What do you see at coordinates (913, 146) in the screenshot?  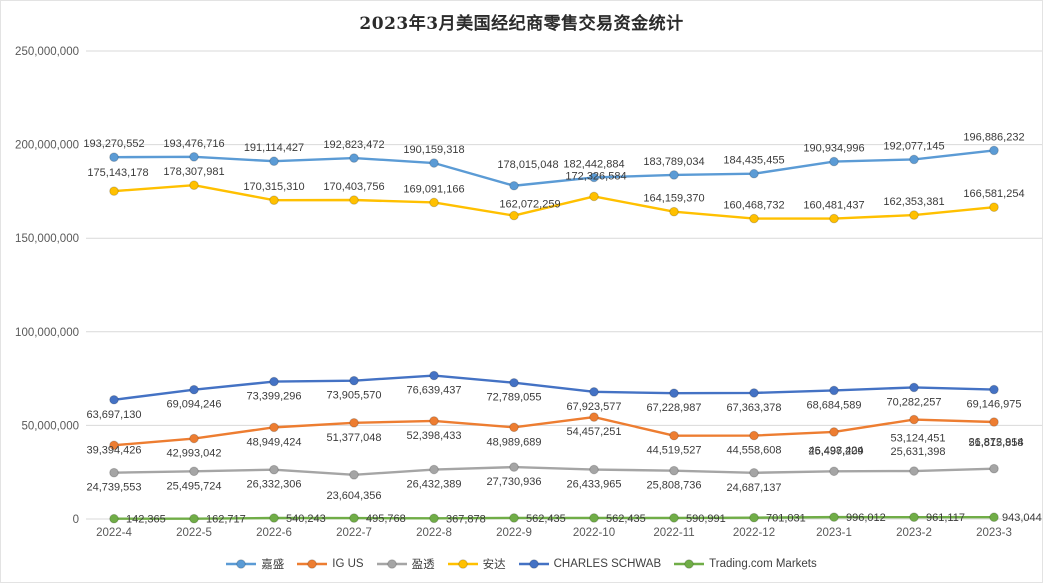 I see `data-label: 192,077,145` at bounding box center [913, 146].